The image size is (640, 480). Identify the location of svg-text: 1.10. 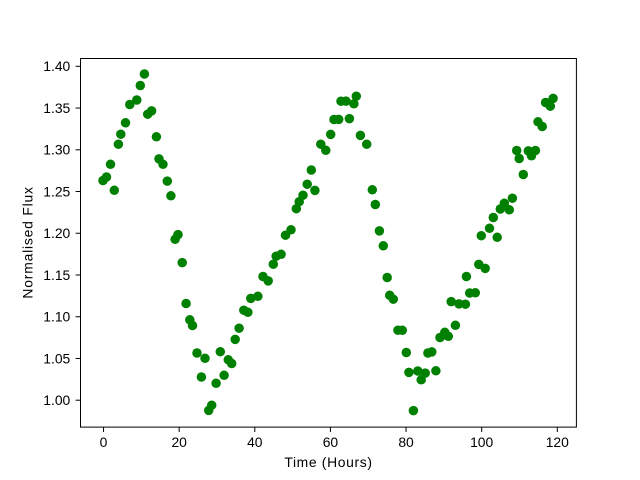
(56, 317).